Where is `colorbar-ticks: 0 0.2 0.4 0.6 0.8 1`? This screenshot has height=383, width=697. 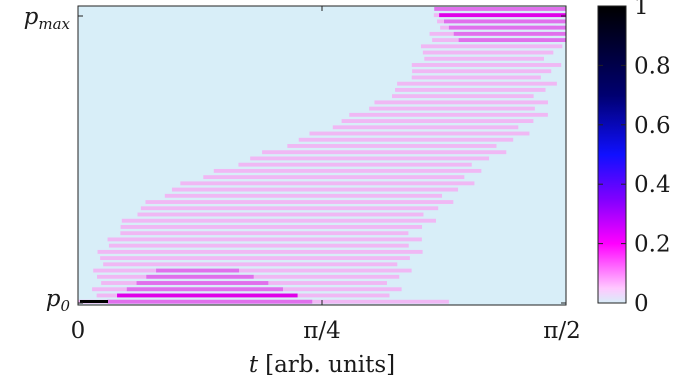
colorbar-ticks: 0 0.2 0.4 0.6 0.8 1 is located at coordinates (634, 158).